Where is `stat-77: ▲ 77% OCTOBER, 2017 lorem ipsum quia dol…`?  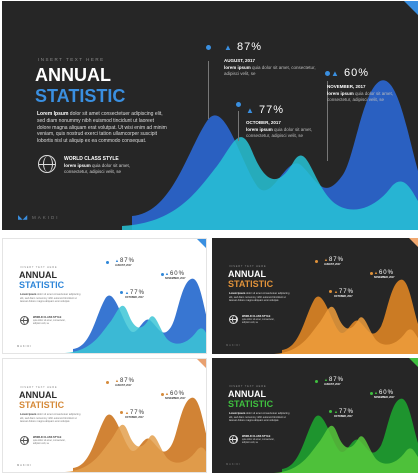 stat-77: ▲ 77% OCTOBER, 2017 lorem ipsum quia dol… is located at coordinates (291, 121).